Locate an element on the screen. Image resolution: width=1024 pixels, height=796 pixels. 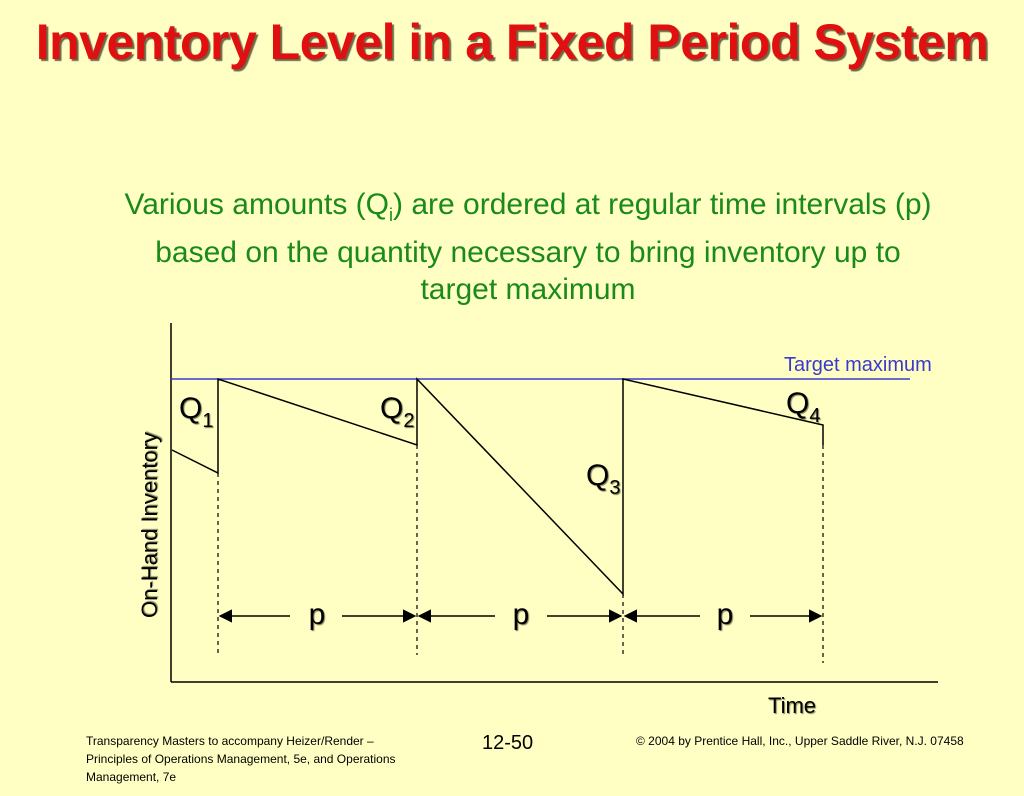
order-label-q3-main: Q is located at coordinates (597, 475).